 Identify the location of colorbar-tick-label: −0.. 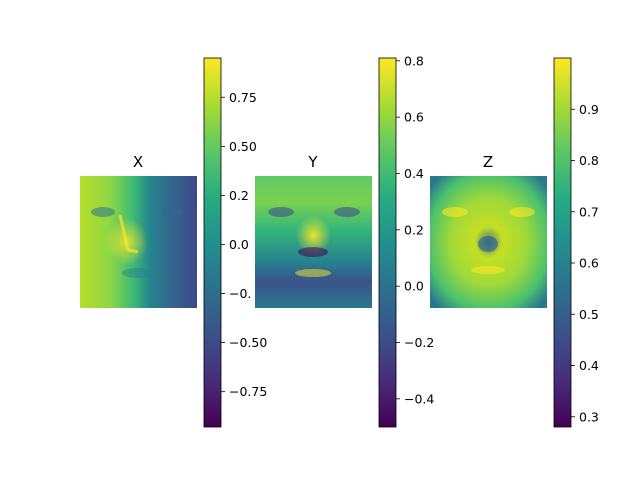
(240, 293).